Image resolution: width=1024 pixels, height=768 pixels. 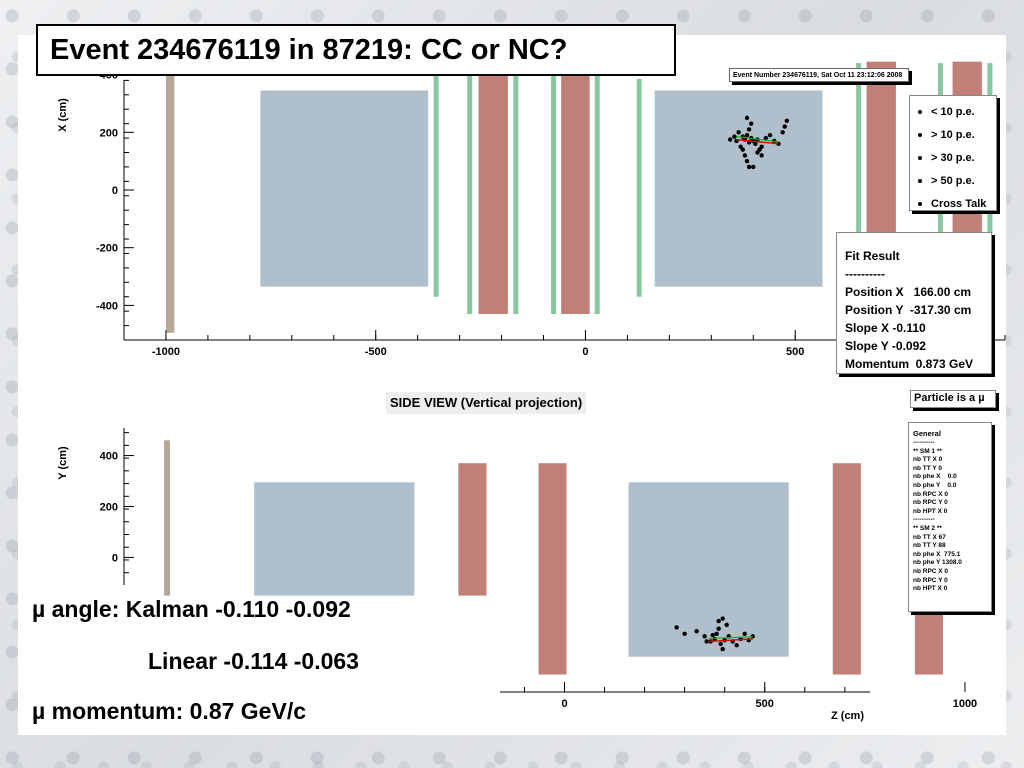 What do you see at coordinates (931, 571) in the screenshot?
I see `general-line: nb RPC X 0` at bounding box center [931, 571].